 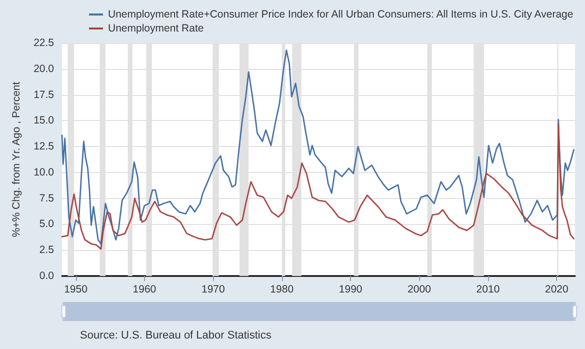 What do you see at coordinates (46, 276) in the screenshot?
I see `y-tick-label: 0.0` at bounding box center [46, 276].